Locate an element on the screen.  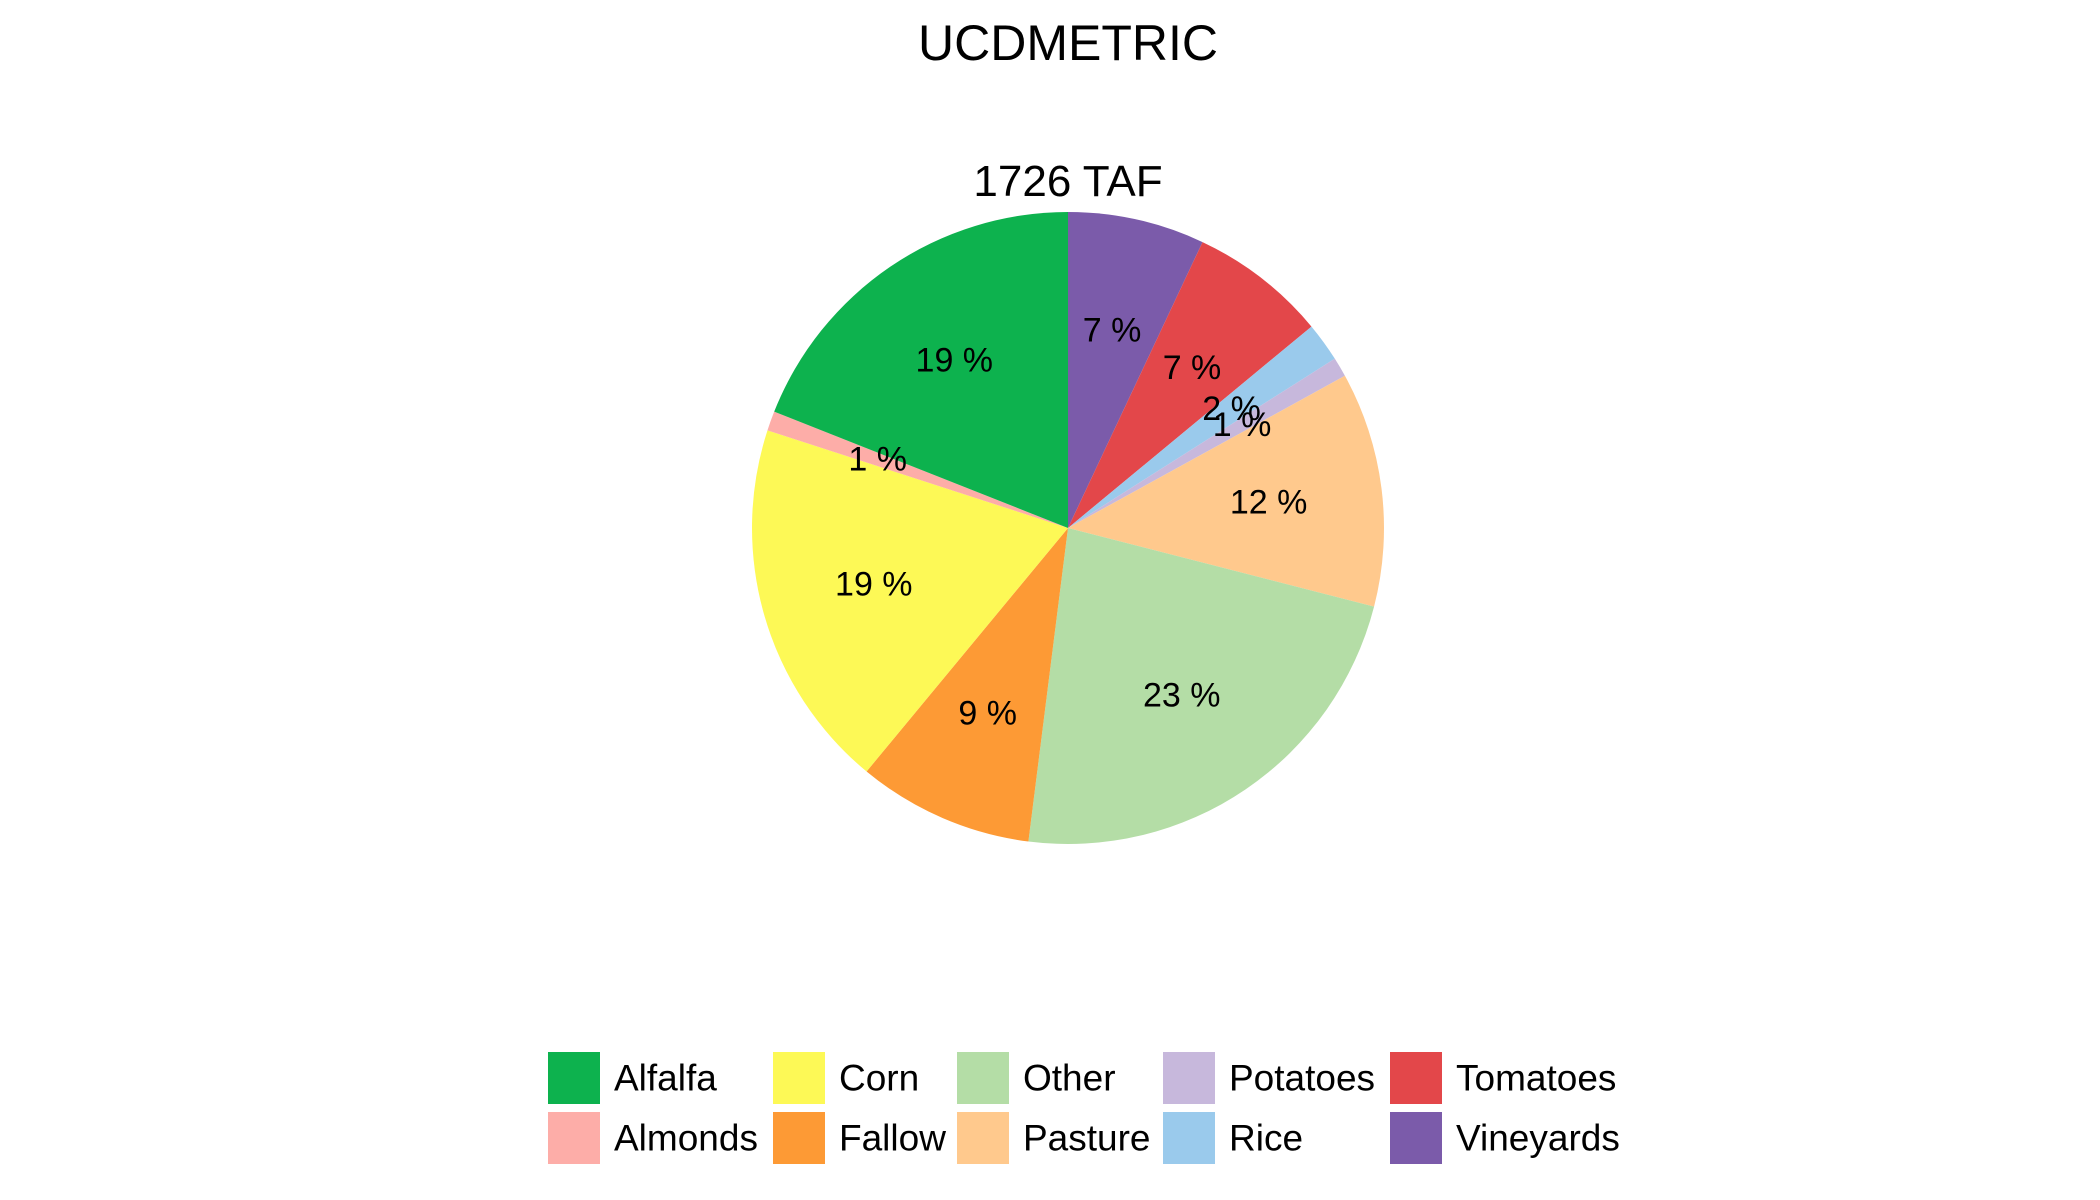
legend-label-fallow: Fallow is located at coordinates (892, 1138).